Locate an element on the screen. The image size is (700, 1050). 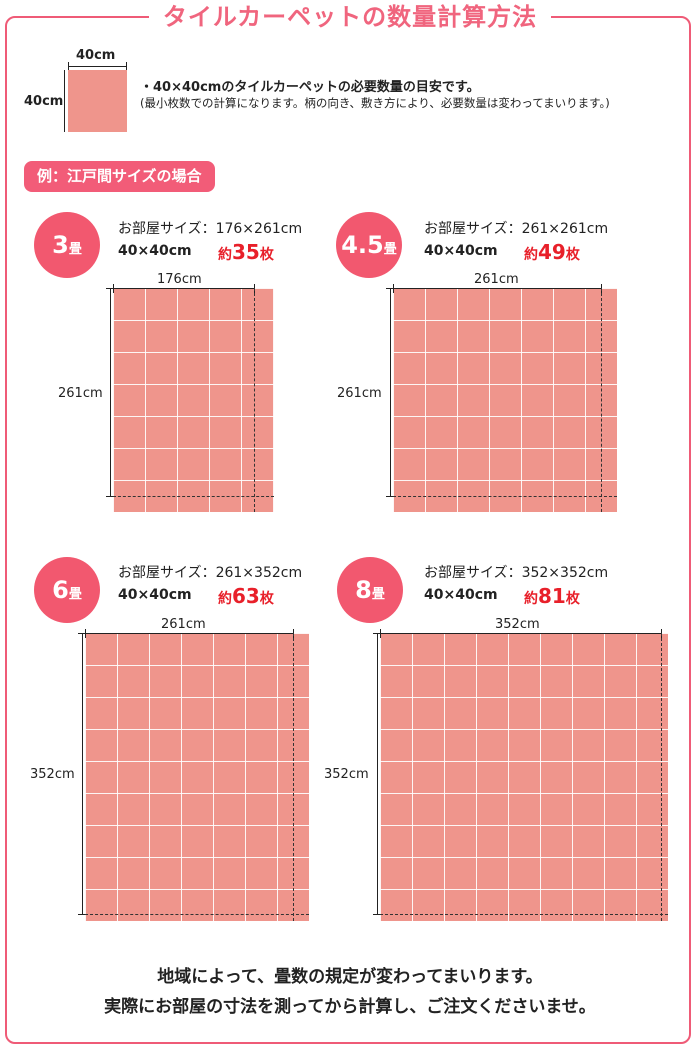
room-6-height-line is located at coordinates (82, 773).